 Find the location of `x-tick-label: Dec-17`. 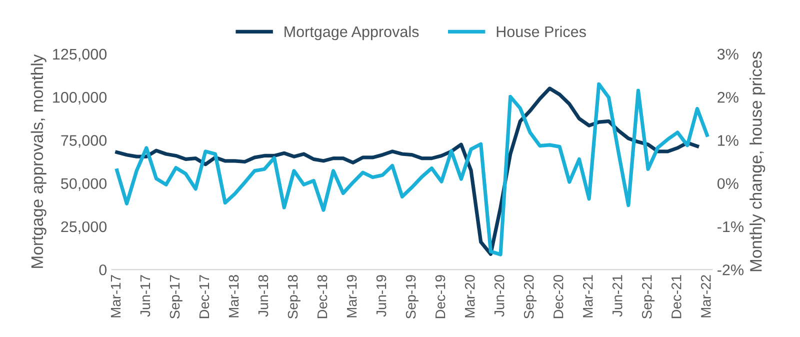

x-tick-label: Dec-17 is located at coordinates (204, 296).